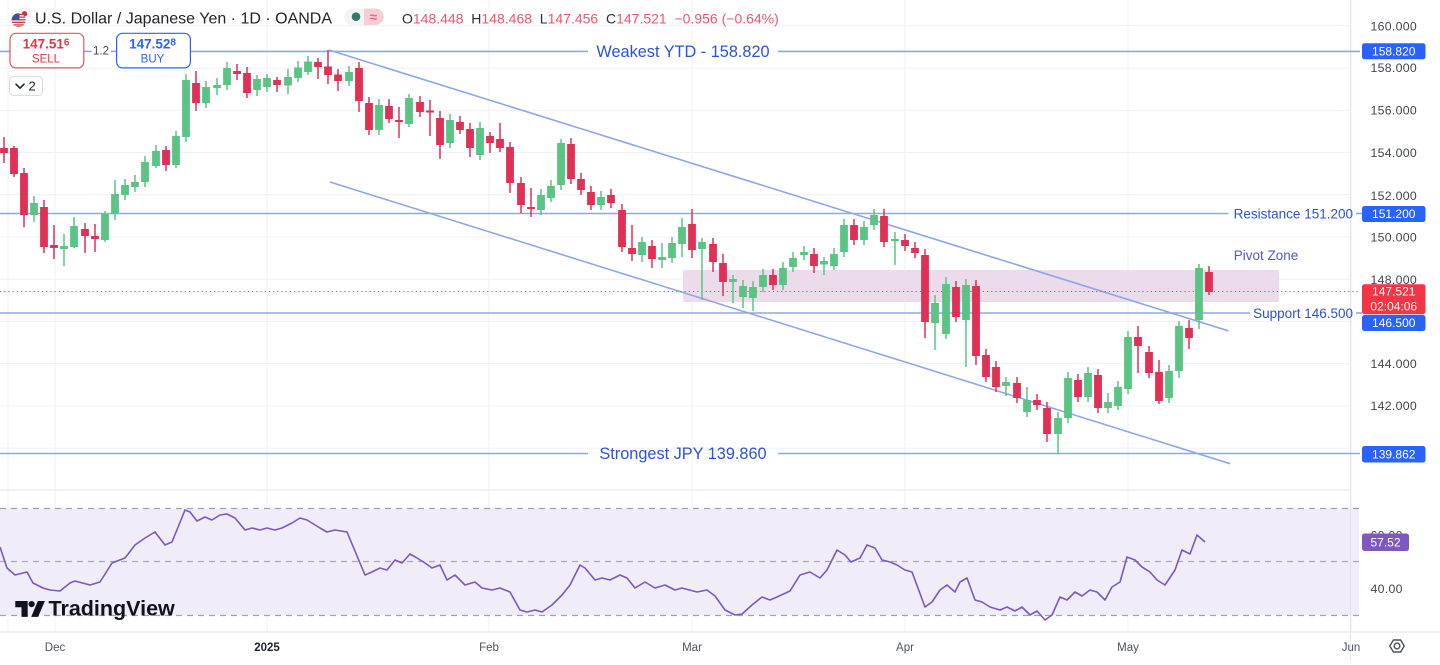 The width and height of the screenshot is (1440, 665). Describe the element at coordinates (1394, 196) in the screenshot. I see `svg-text: 152.000` at that location.